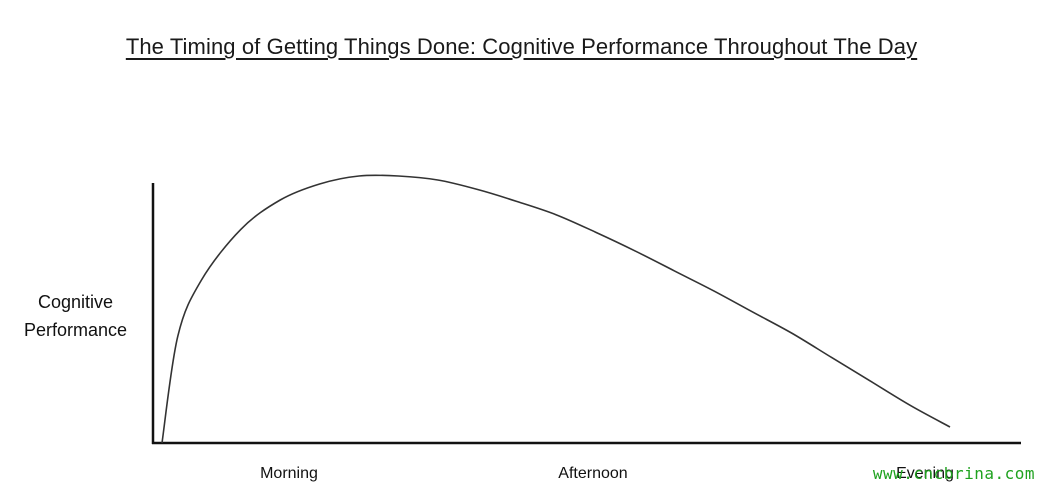  What do you see at coordinates (75, 330) in the screenshot?
I see `y-axis-label-line-2: Performance` at bounding box center [75, 330].